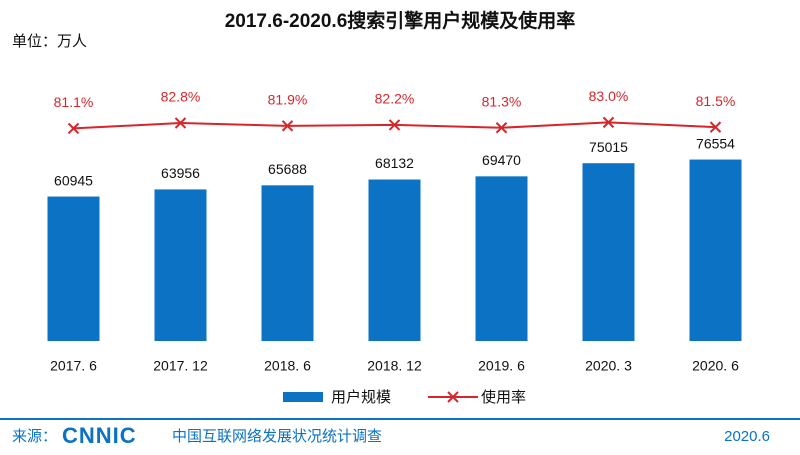 The height and width of the screenshot is (455, 800). I want to click on bar-value-label: 69470, so click(501, 160).